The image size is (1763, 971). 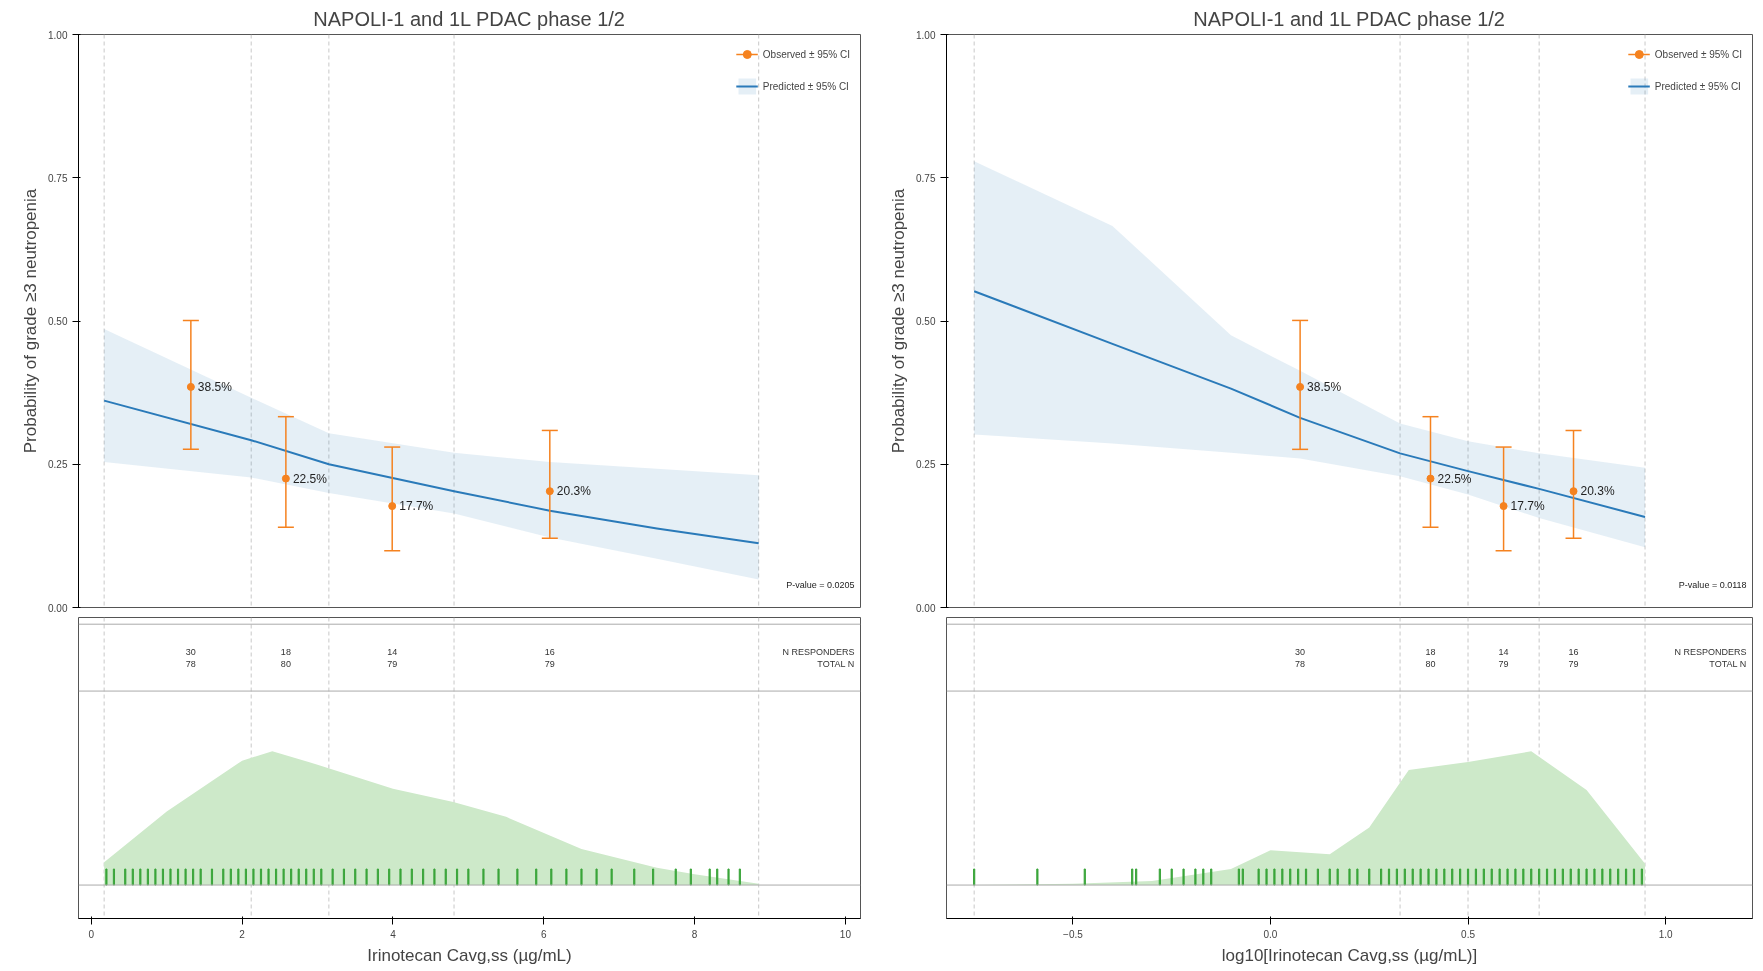 What do you see at coordinates (393, 934) in the screenshot?
I see `x-tick-label: 4` at bounding box center [393, 934].